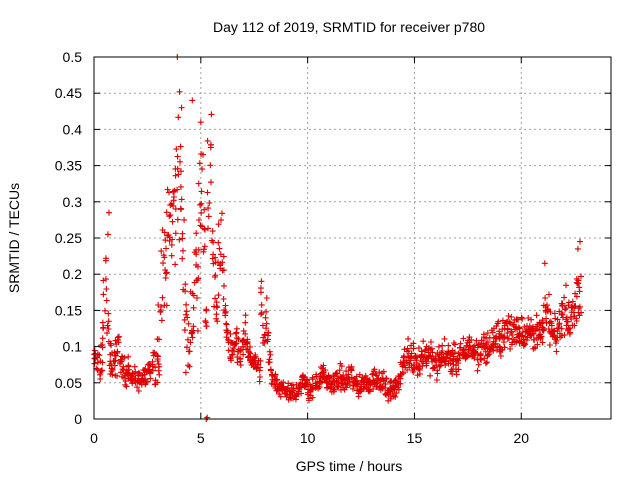 The height and width of the screenshot is (480, 640). I want to click on y-axis-label: SRMTID / TECUs, so click(14, 238).